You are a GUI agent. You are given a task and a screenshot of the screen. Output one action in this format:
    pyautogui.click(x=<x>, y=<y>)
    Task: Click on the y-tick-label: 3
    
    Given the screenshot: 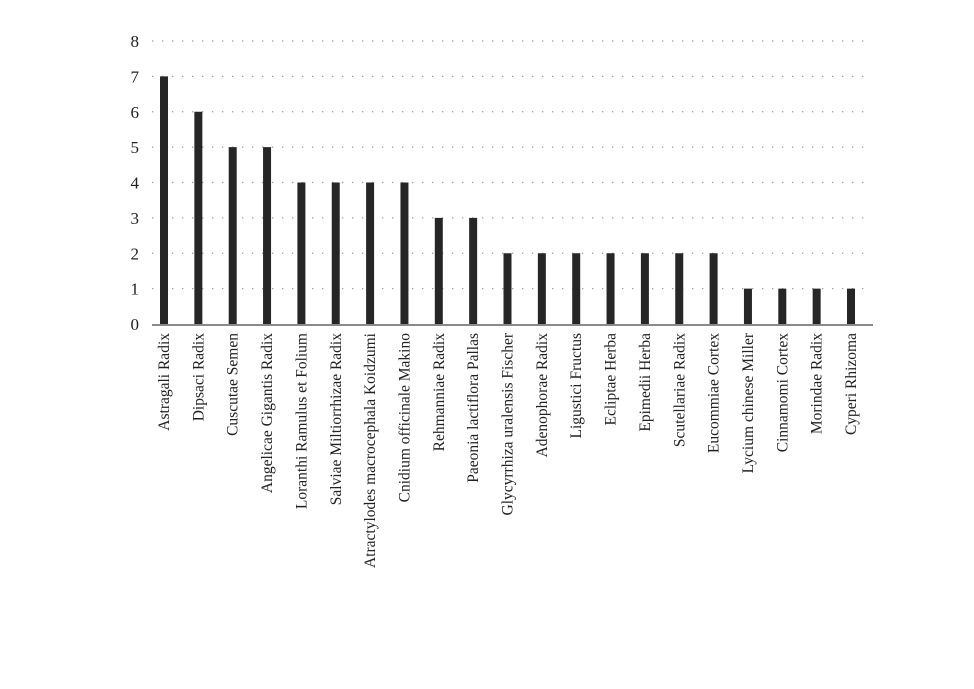 What is the action you would take?
    pyautogui.click(x=135, y=218)
    